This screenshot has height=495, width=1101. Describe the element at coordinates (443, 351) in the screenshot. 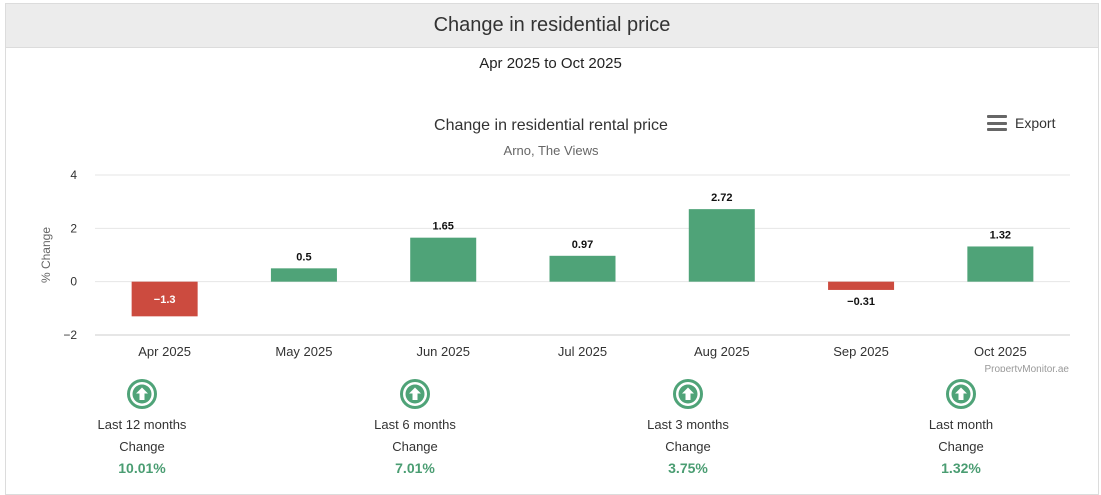

I see `x-tick-label: Jun 2025` at that location.